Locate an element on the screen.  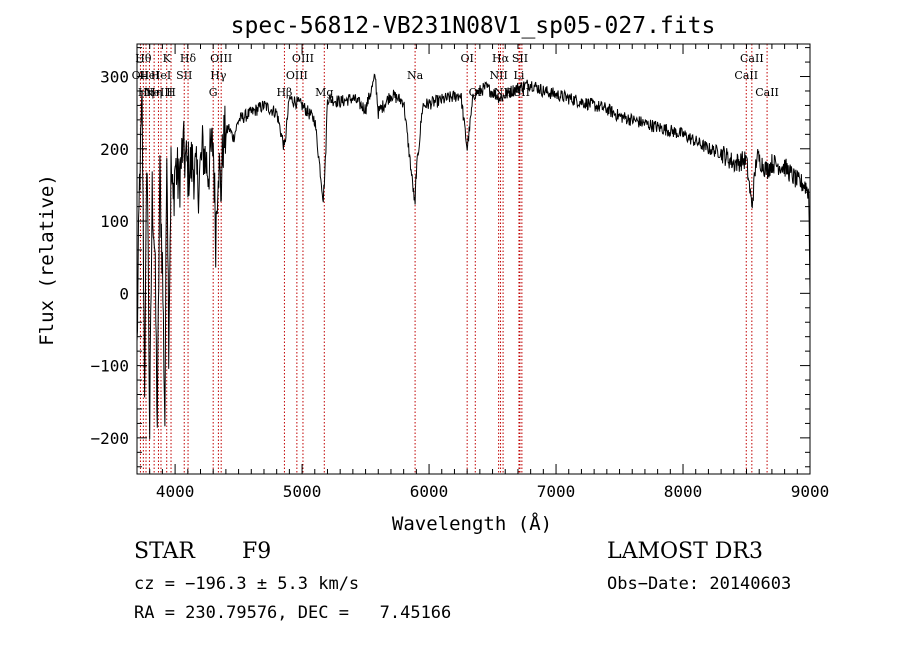
redshift-value: cz = −196.3 ± 5.3 km/s is located at coordinates (247, 584).